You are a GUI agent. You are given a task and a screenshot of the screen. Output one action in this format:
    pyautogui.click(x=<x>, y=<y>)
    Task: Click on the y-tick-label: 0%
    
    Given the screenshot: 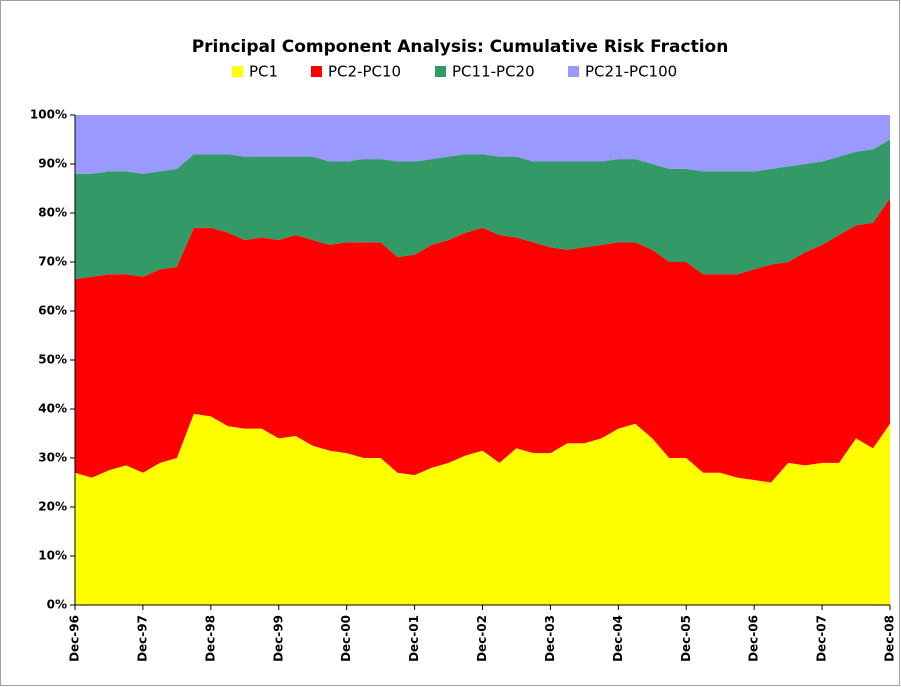 What is the action you would take?
    pyautogui.click(x=57, y=605)
    